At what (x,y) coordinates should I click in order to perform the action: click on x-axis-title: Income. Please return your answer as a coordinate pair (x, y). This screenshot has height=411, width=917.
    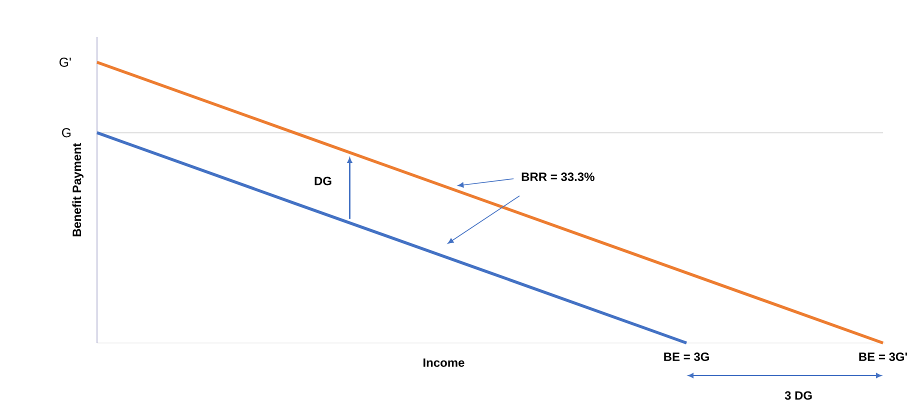
    Looking at the image, I should click on (444, 362).